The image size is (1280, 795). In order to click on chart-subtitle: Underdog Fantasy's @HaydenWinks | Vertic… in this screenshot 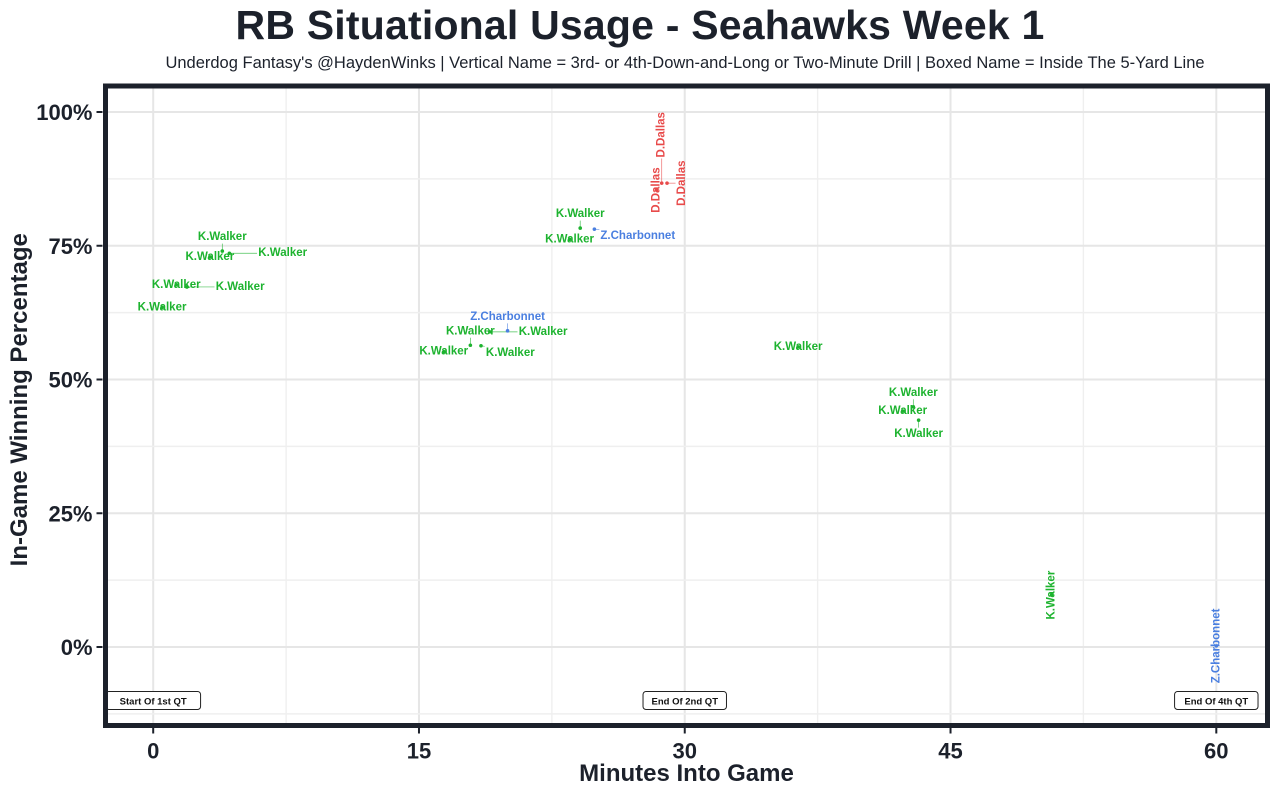, I will do `click(685, 63)`.